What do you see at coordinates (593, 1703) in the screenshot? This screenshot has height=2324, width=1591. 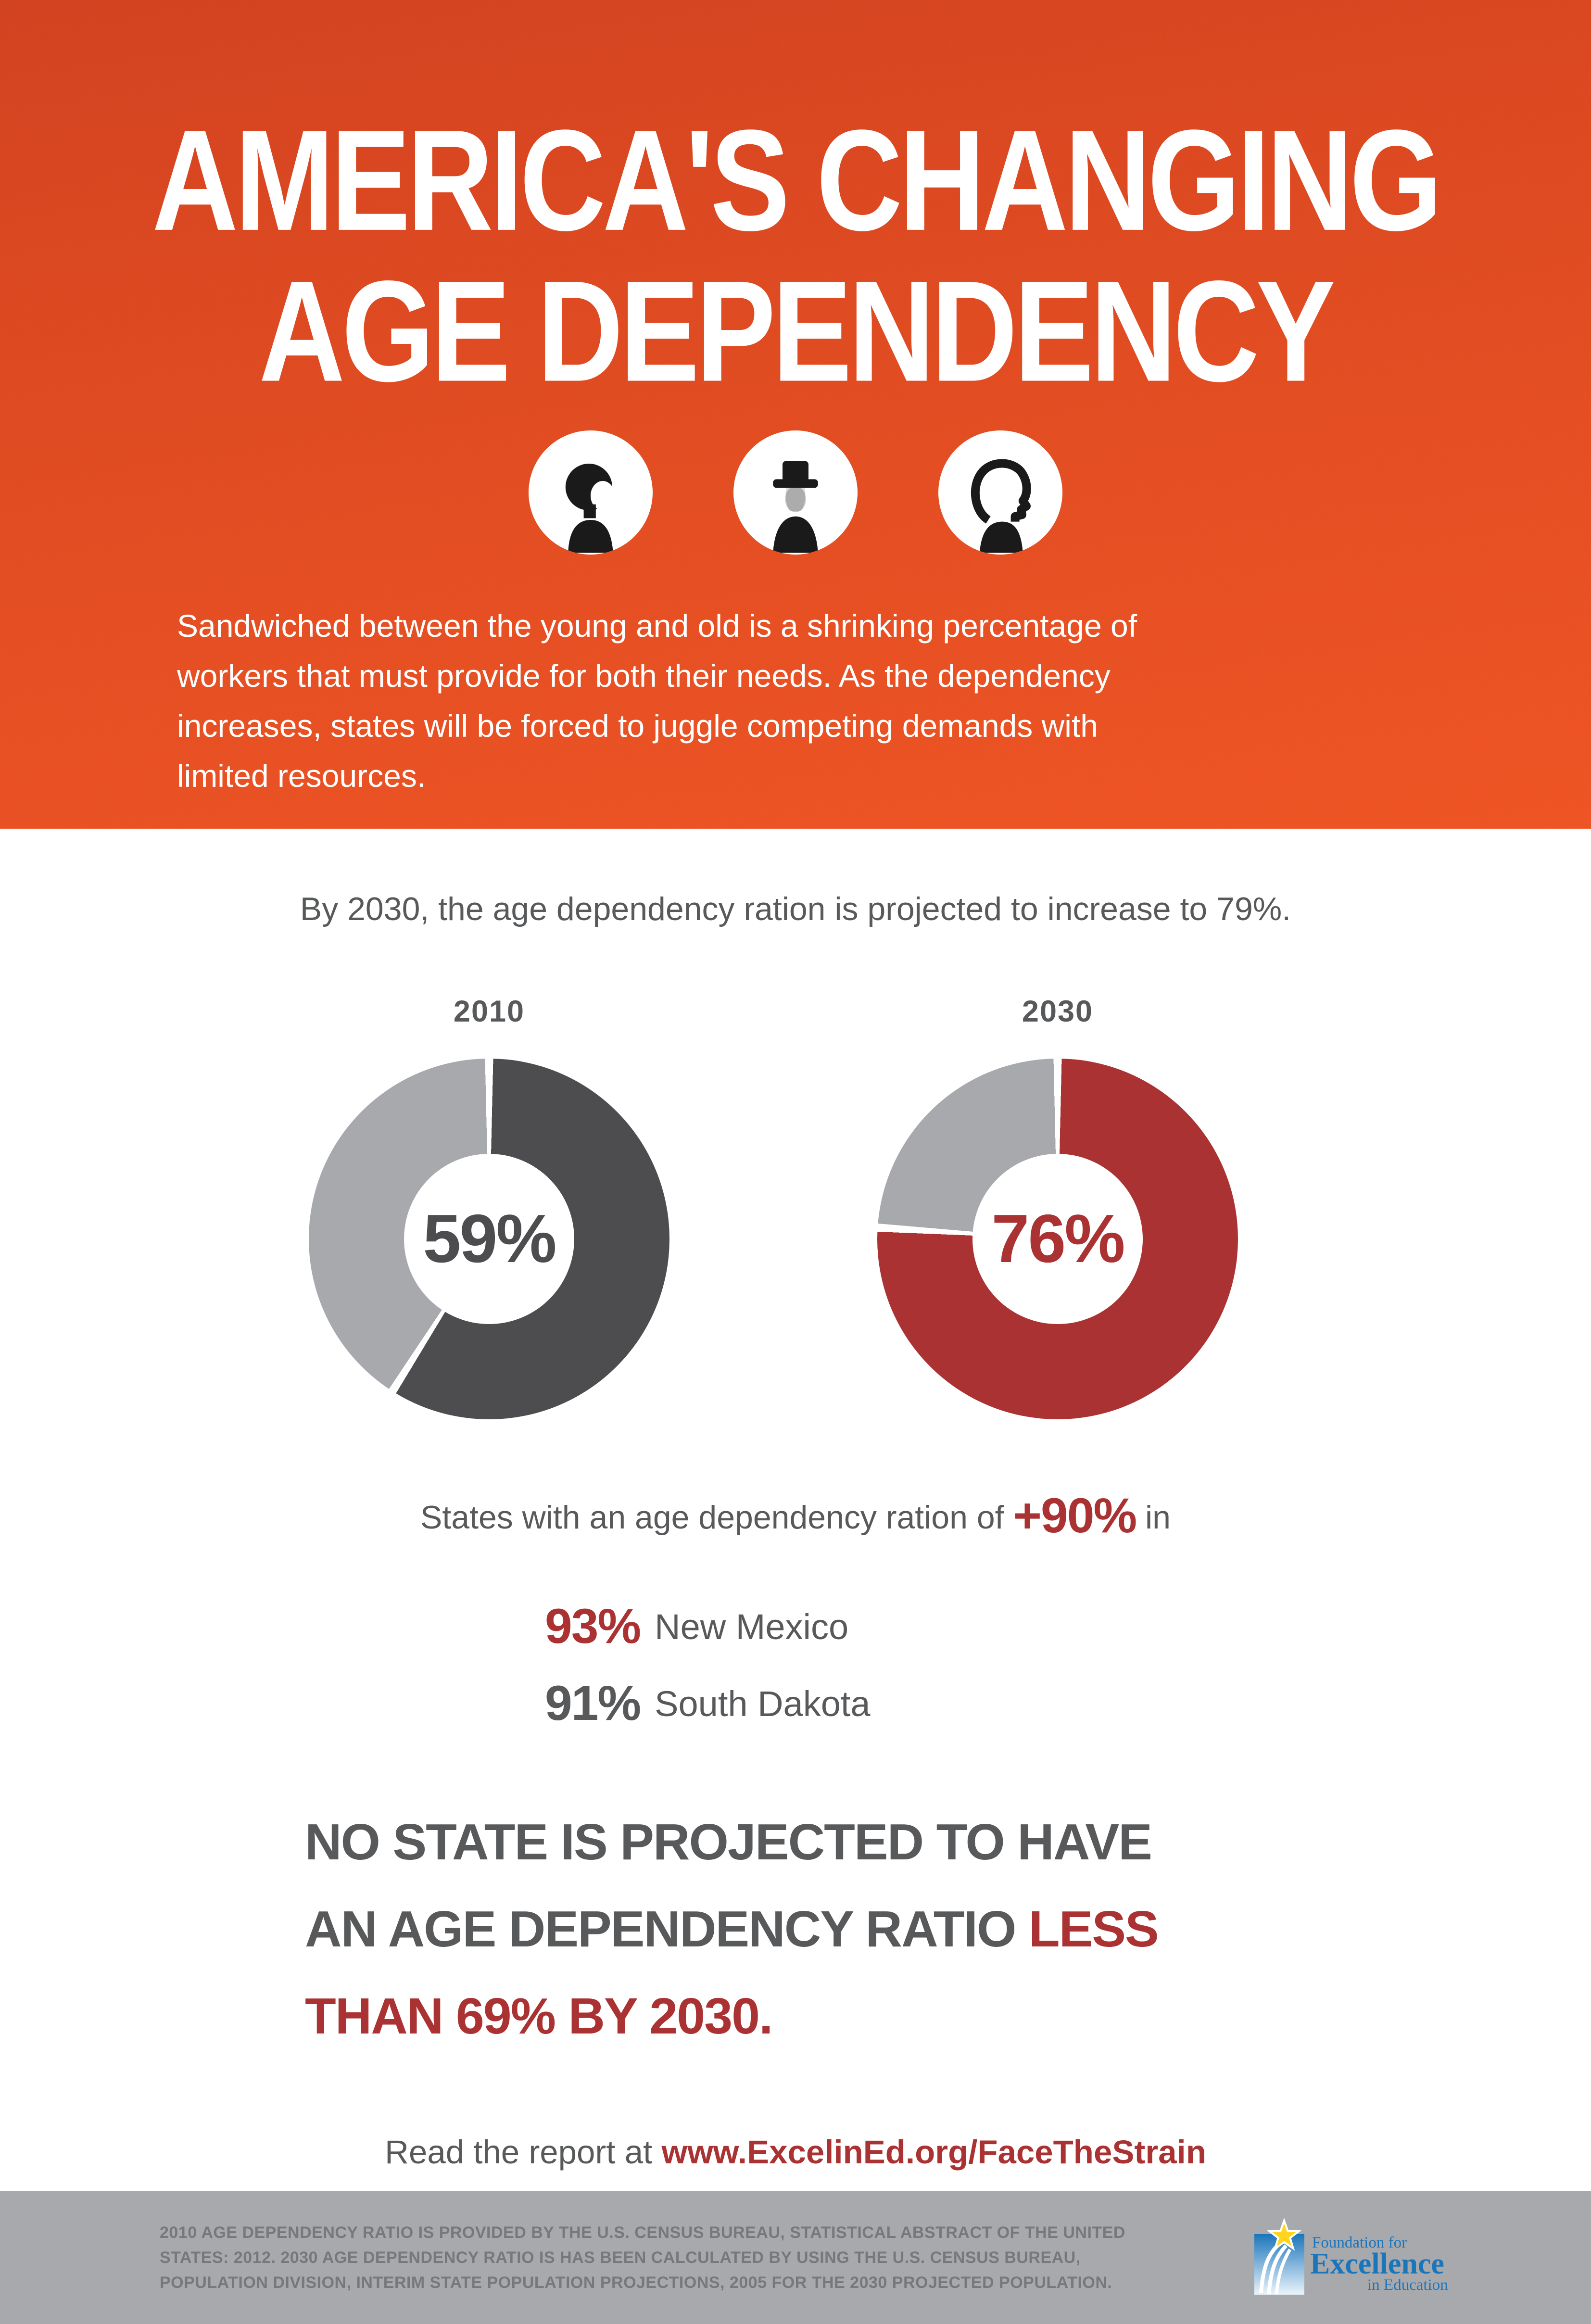 I see `state-value: 91%` at bounding box center [593, 1703].